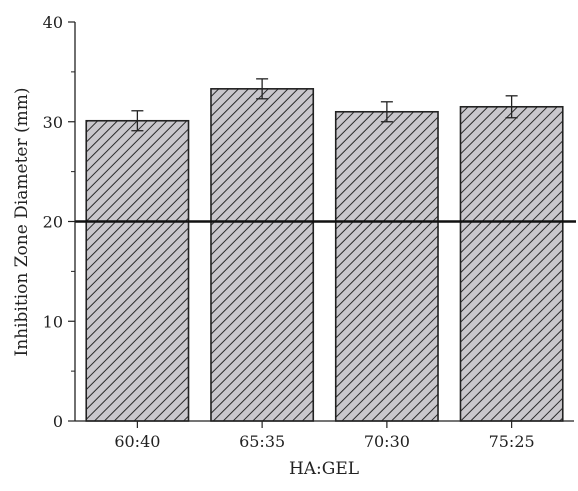 This screenshot has height=491, width=578. I want to click on y-tick-label: 10, so click(53, 321).